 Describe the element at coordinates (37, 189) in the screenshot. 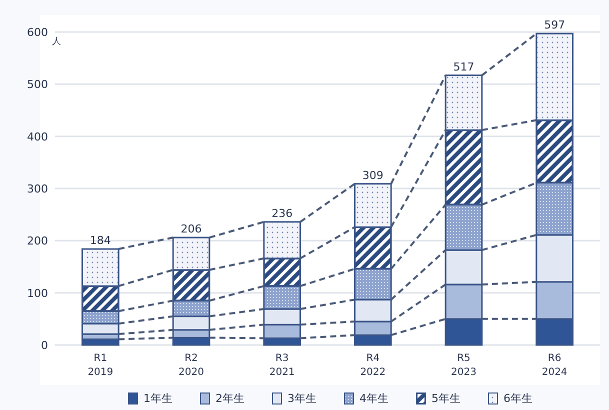

I see `y-tick-label: 300` at that location.